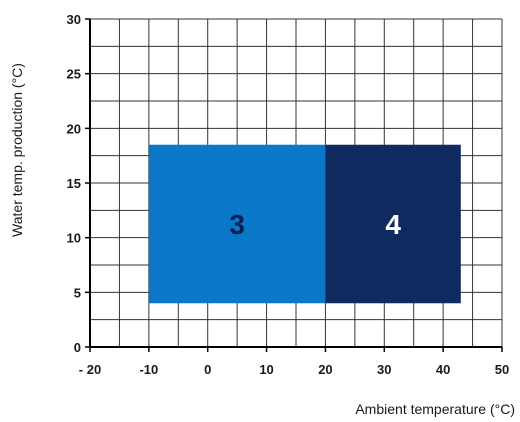  What do you see at coordinates (443, 369) in the screenshot?
I see `x-tick-label: 40` at bounding box center [443, 369].